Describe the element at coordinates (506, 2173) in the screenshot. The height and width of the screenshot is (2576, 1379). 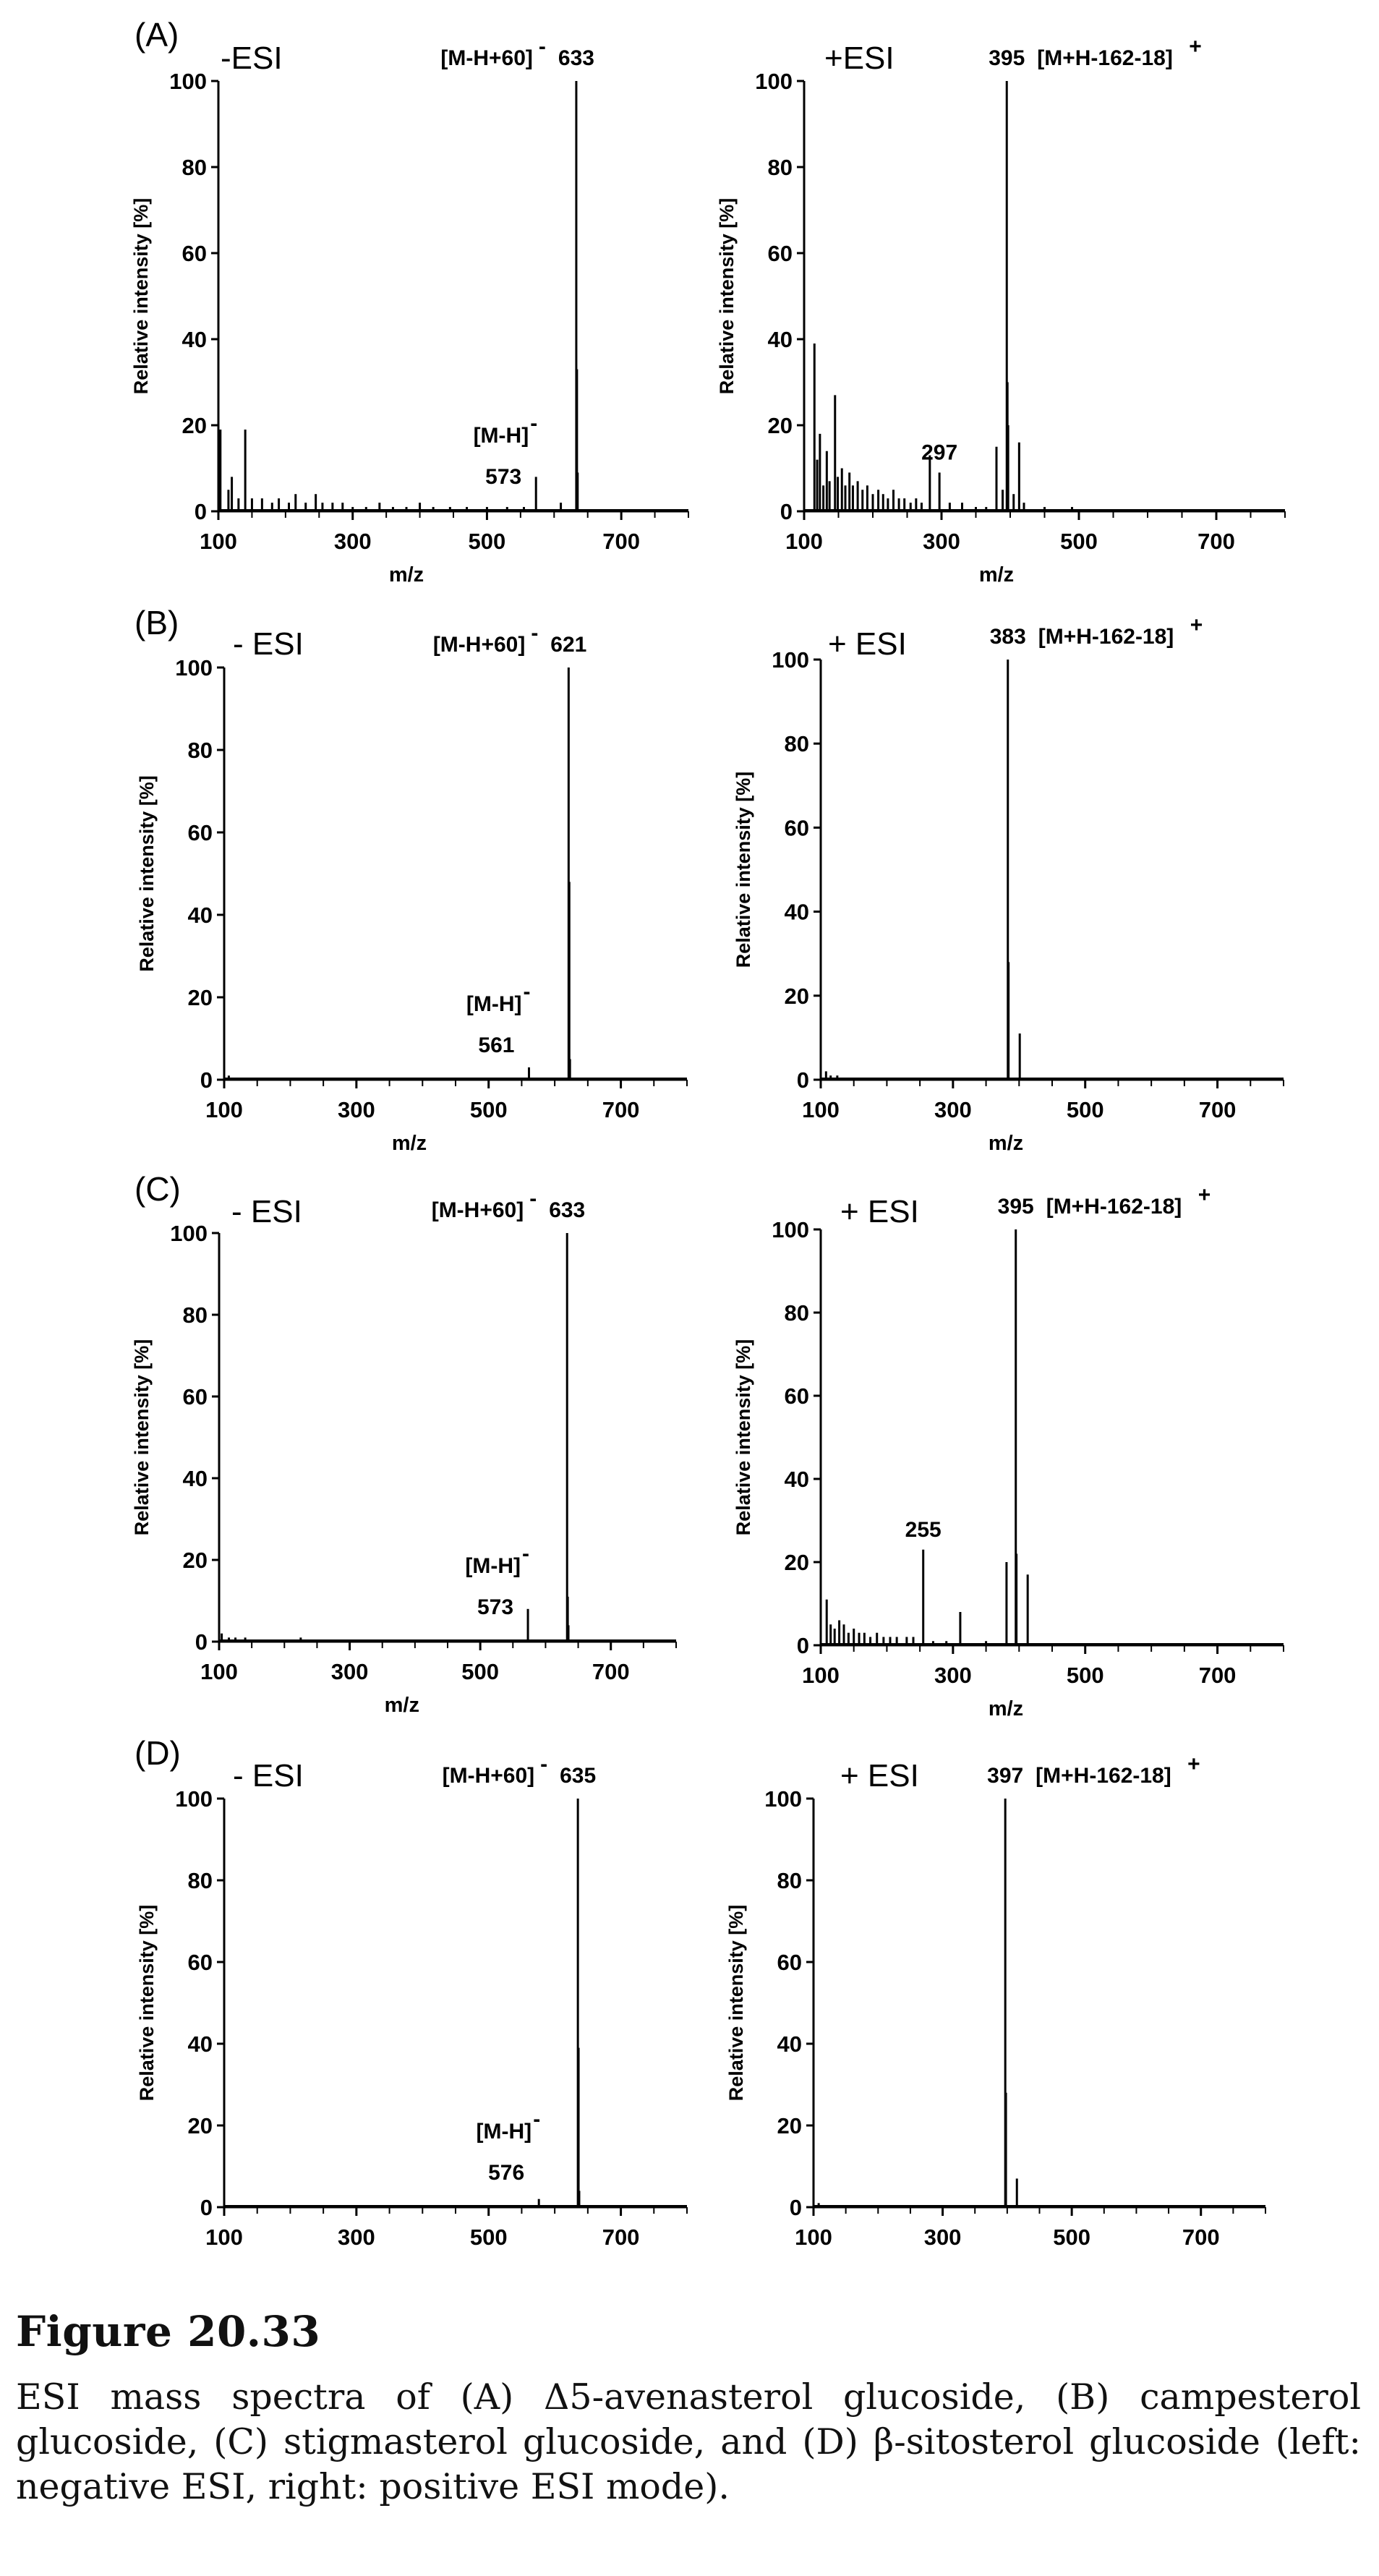
I see `deprotonated-ion-mz-label: 576` at that location.